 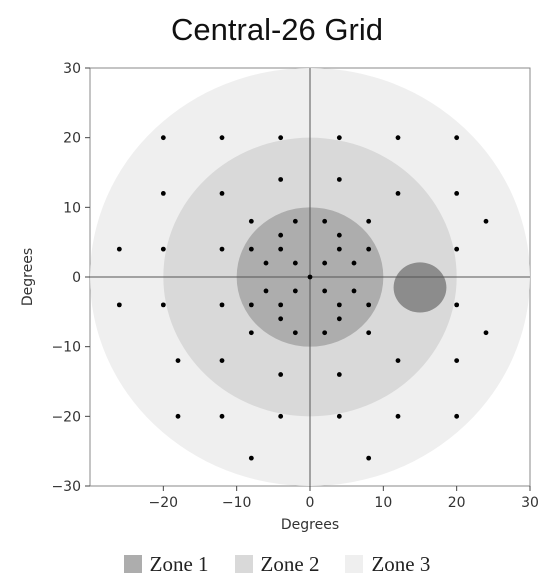 I want to click on y-tick-label: −30, so click(x=66, y=487).